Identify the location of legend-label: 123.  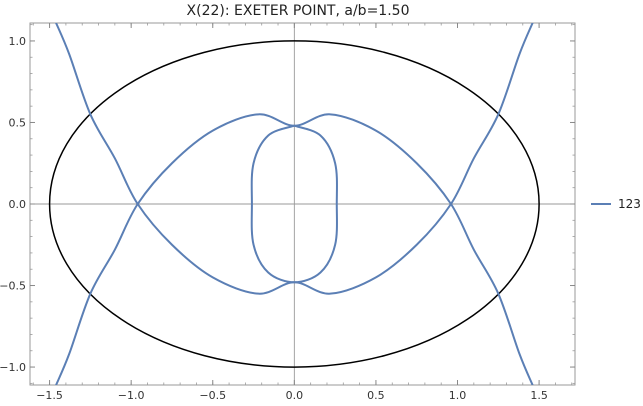
(629, 204).